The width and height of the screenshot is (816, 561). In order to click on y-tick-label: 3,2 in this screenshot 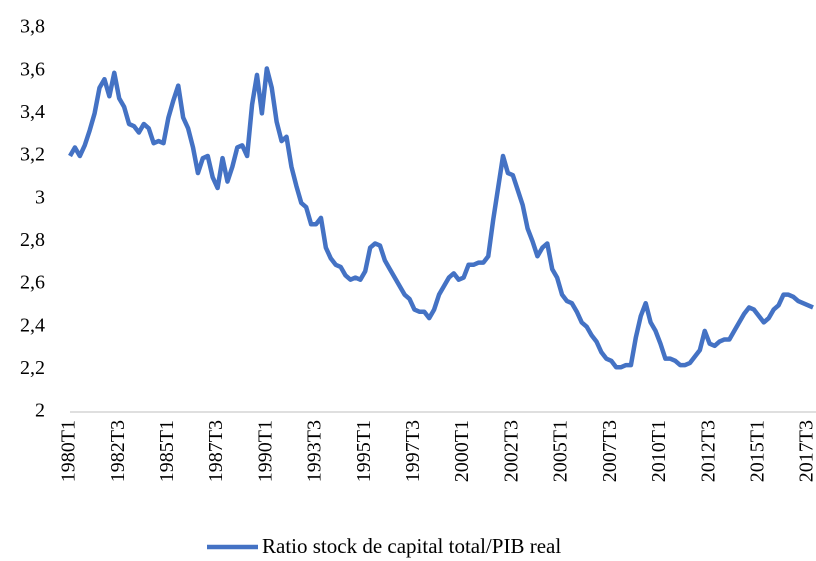, I will do `click(32, 155)`.